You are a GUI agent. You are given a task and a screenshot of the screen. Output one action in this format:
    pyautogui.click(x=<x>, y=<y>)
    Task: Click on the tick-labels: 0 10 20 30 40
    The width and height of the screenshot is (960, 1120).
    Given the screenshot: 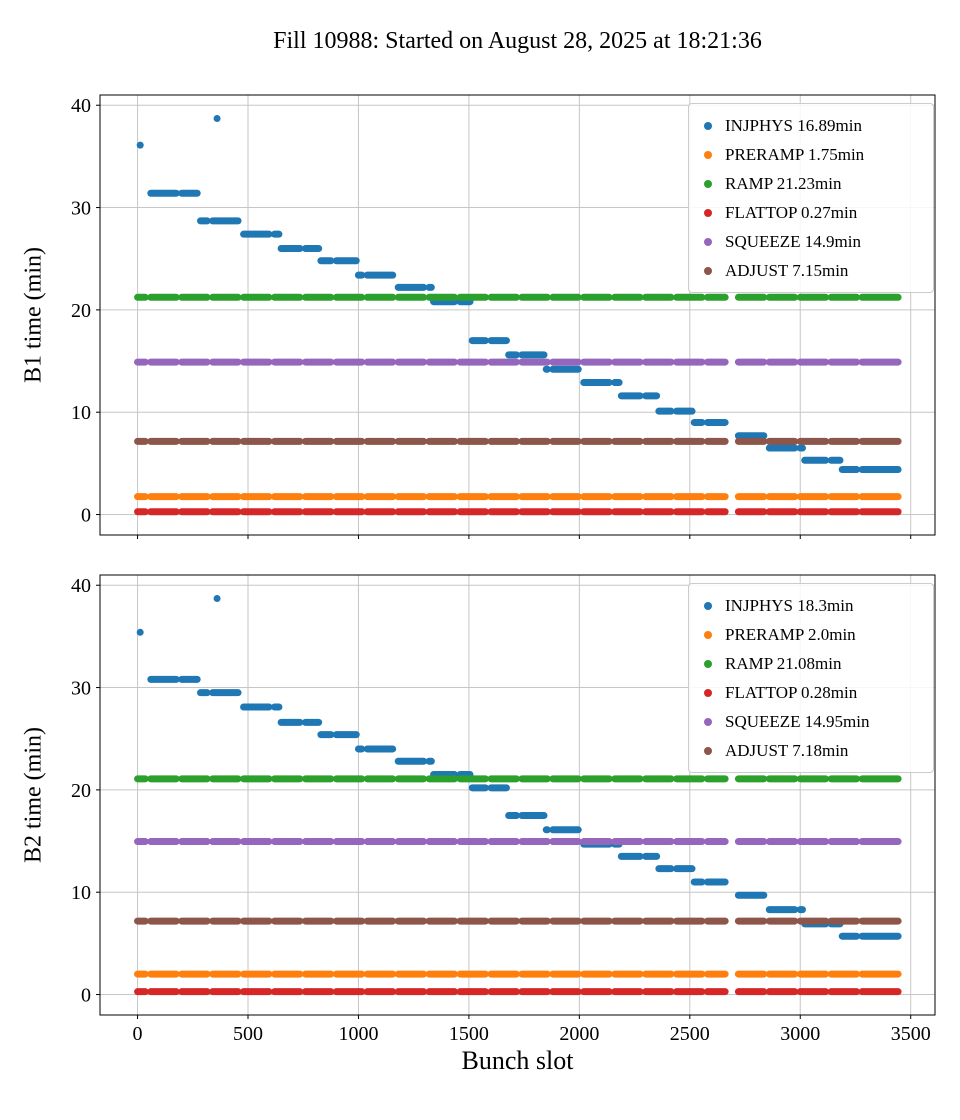 What is the action you would take?
    pyautogui.click(x=81, y=310)
    